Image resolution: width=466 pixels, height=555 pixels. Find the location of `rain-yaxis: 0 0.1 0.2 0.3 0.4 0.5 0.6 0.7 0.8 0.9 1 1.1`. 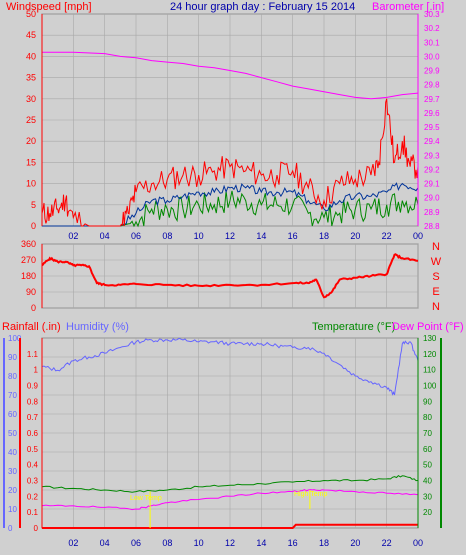

rain-yaxis: 0 0.1 0.2 0.3 0.4 0.5 0.6 0.7 0.8 0.9 1 1.1 is located at coordinates (35, 435).